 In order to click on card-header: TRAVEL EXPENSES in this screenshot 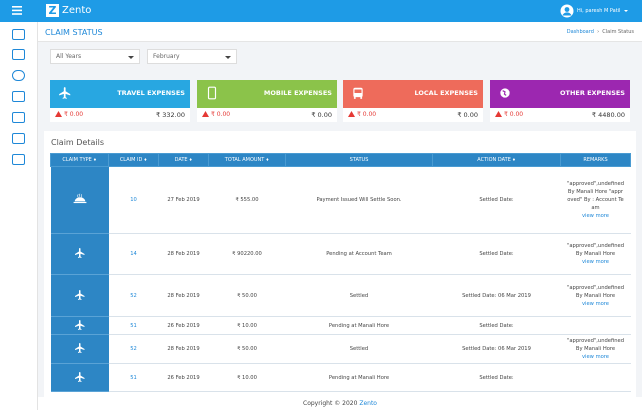, I will do `click(120, 94)`.